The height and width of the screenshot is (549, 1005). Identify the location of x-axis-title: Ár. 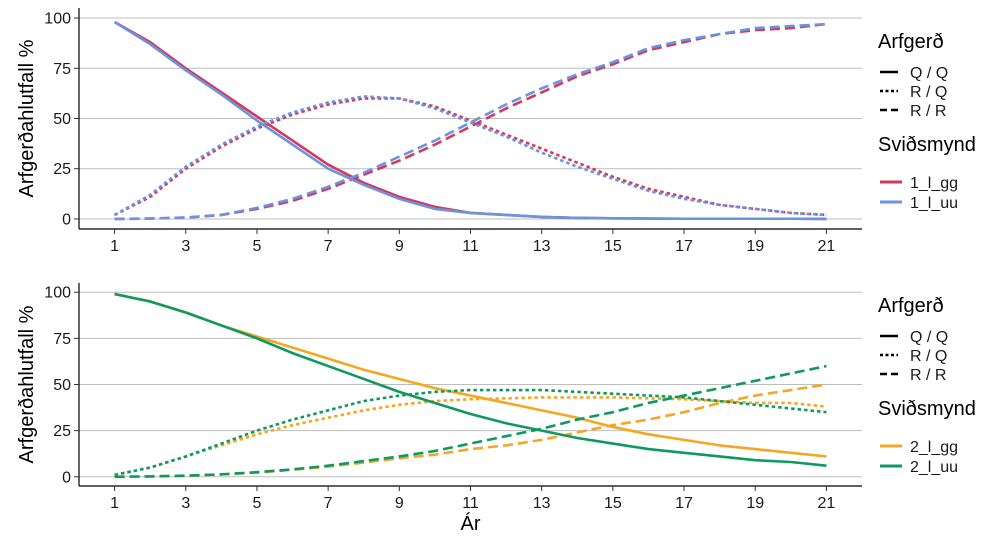
(471, 523).